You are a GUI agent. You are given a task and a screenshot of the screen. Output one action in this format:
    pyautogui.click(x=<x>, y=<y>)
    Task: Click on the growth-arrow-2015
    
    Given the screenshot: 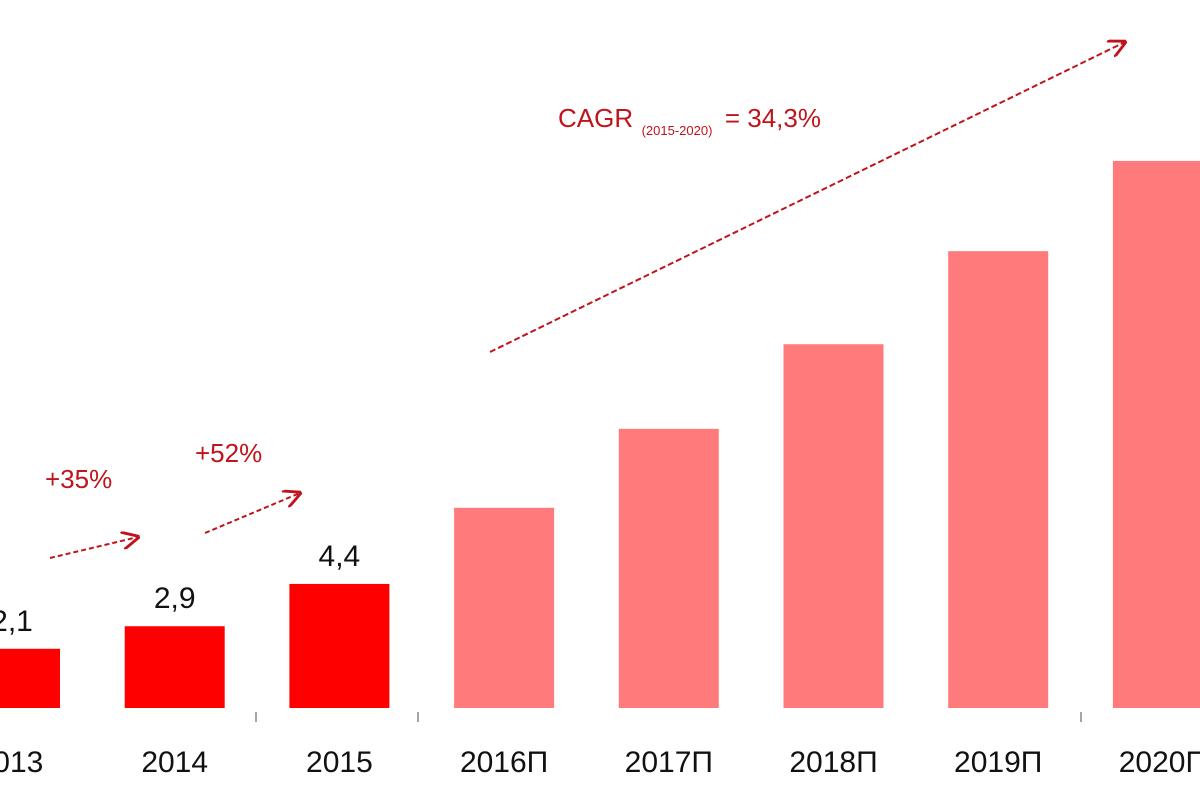 What is the action you would take?
    pyautogui.click(x=252, y=513)
    